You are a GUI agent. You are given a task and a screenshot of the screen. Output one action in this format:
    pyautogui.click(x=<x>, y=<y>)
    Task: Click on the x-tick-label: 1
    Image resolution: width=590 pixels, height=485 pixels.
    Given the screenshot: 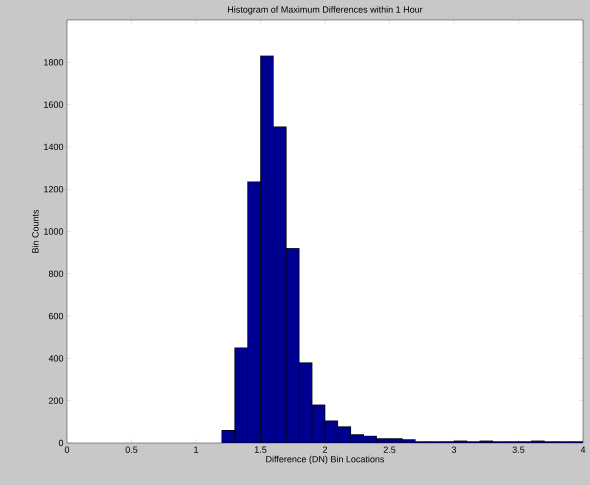 What is the action you would take?
    pyautogui.click(x=196, y=449)
    